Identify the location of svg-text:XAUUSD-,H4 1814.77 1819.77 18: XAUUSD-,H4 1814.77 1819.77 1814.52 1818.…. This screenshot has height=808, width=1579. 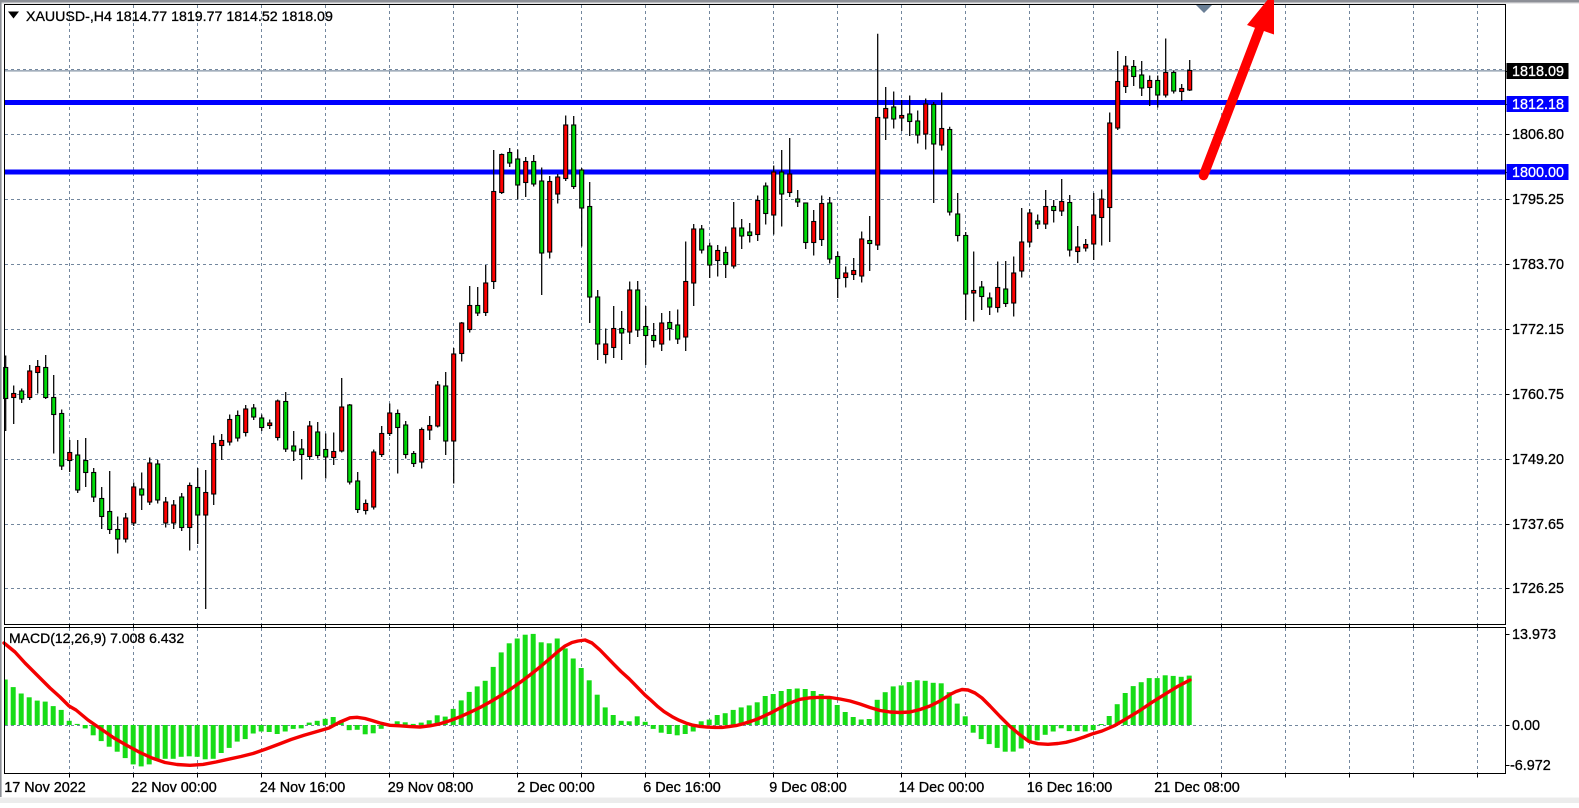
(179, 17).